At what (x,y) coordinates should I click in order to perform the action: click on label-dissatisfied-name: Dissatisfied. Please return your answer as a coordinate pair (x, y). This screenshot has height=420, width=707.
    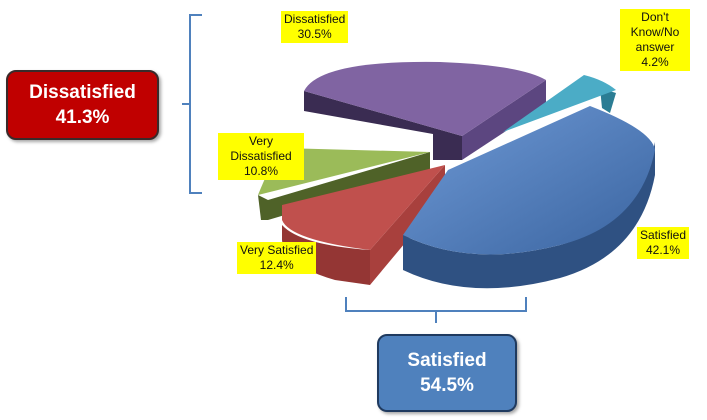
    Looking at the image, I should click on (315, 19).